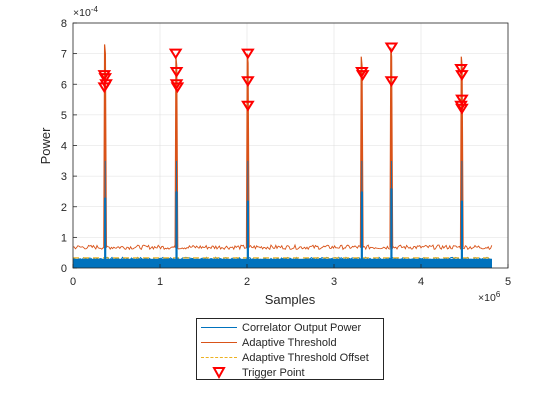 This screenshot has height=420, width=560. Describe the element at coordinates (85, 12) in the screenshot. I see `y-exponent-label: ×10⁻⁴` at that location.